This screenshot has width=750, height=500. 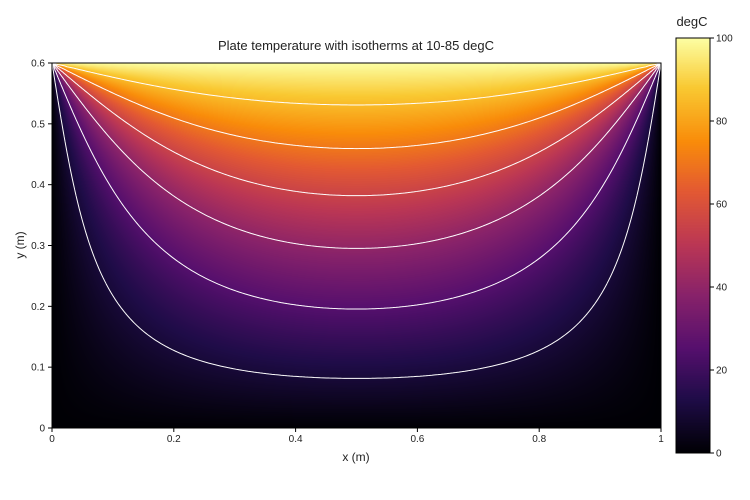 I want to click on y-tick-label: 0.2, so click(x=38, y=307).